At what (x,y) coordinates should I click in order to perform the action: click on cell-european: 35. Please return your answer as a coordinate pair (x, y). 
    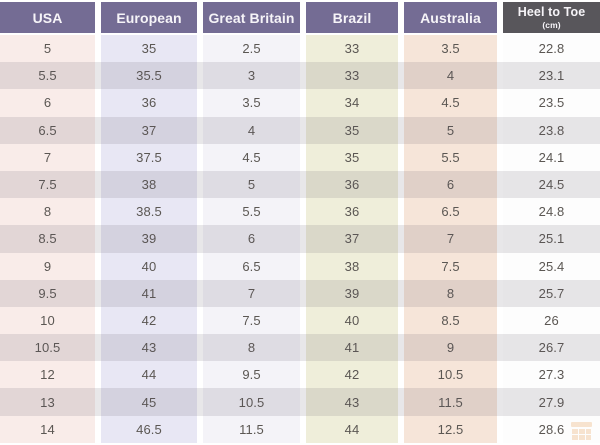
    Looking at the image, I should click on (149, 49).